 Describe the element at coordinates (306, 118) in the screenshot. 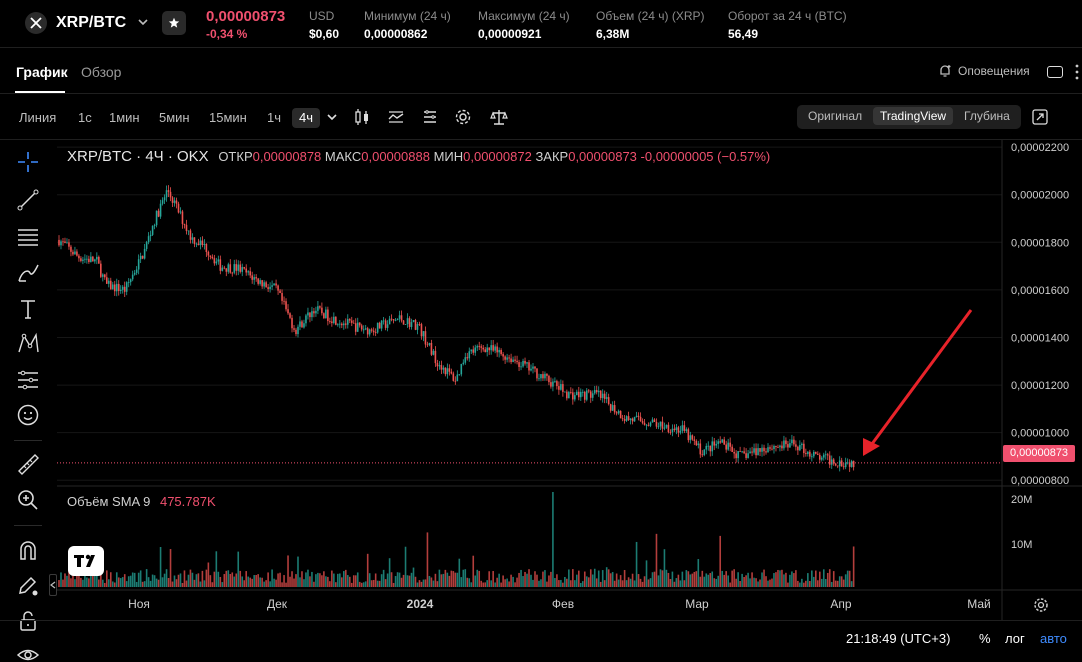

I see `timeframe-4h: 4ч` at that location.